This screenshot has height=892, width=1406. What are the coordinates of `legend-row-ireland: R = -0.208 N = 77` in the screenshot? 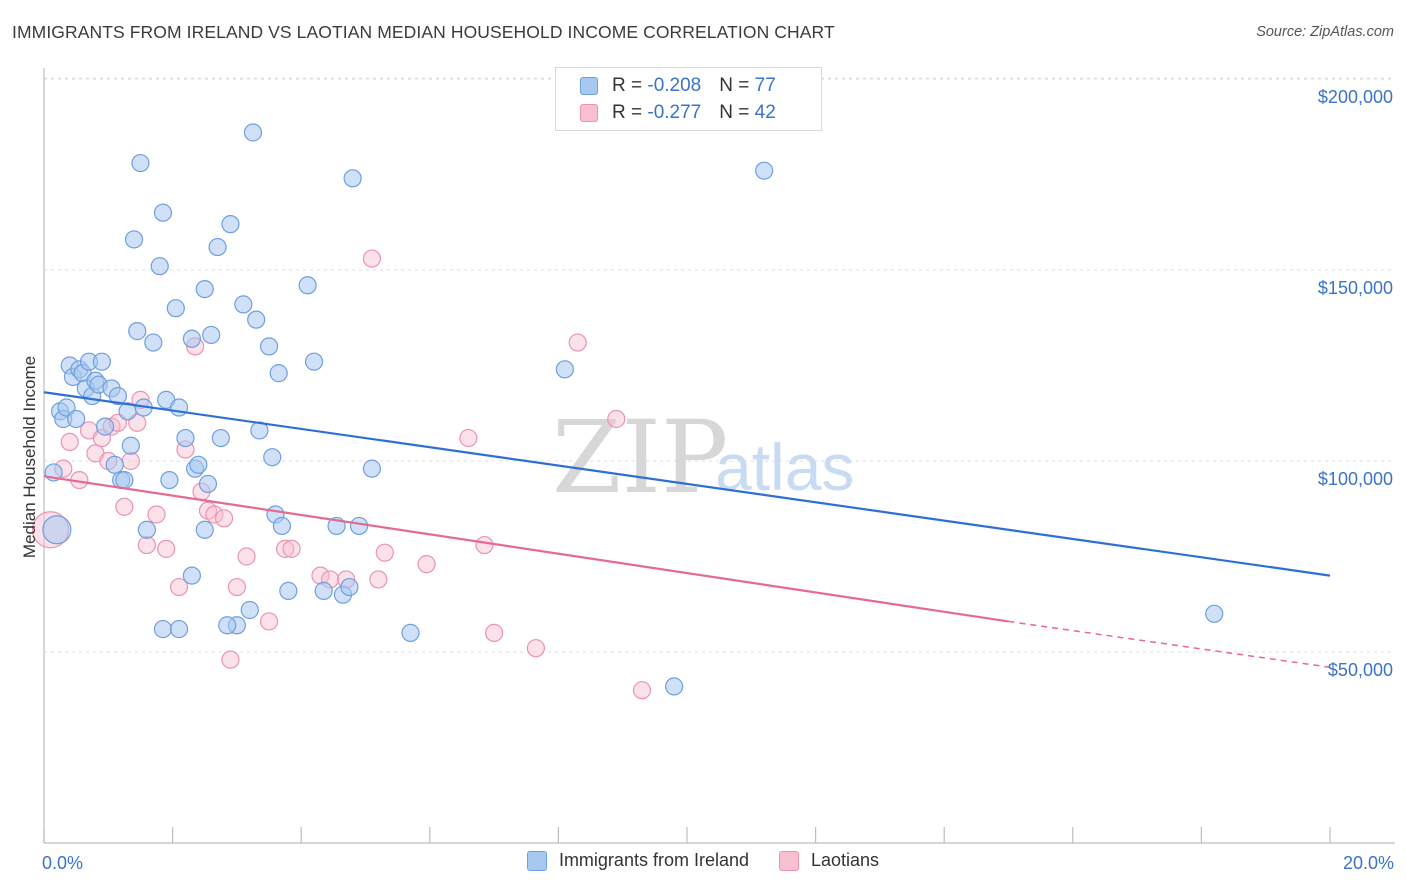 It's located at (678, 86).